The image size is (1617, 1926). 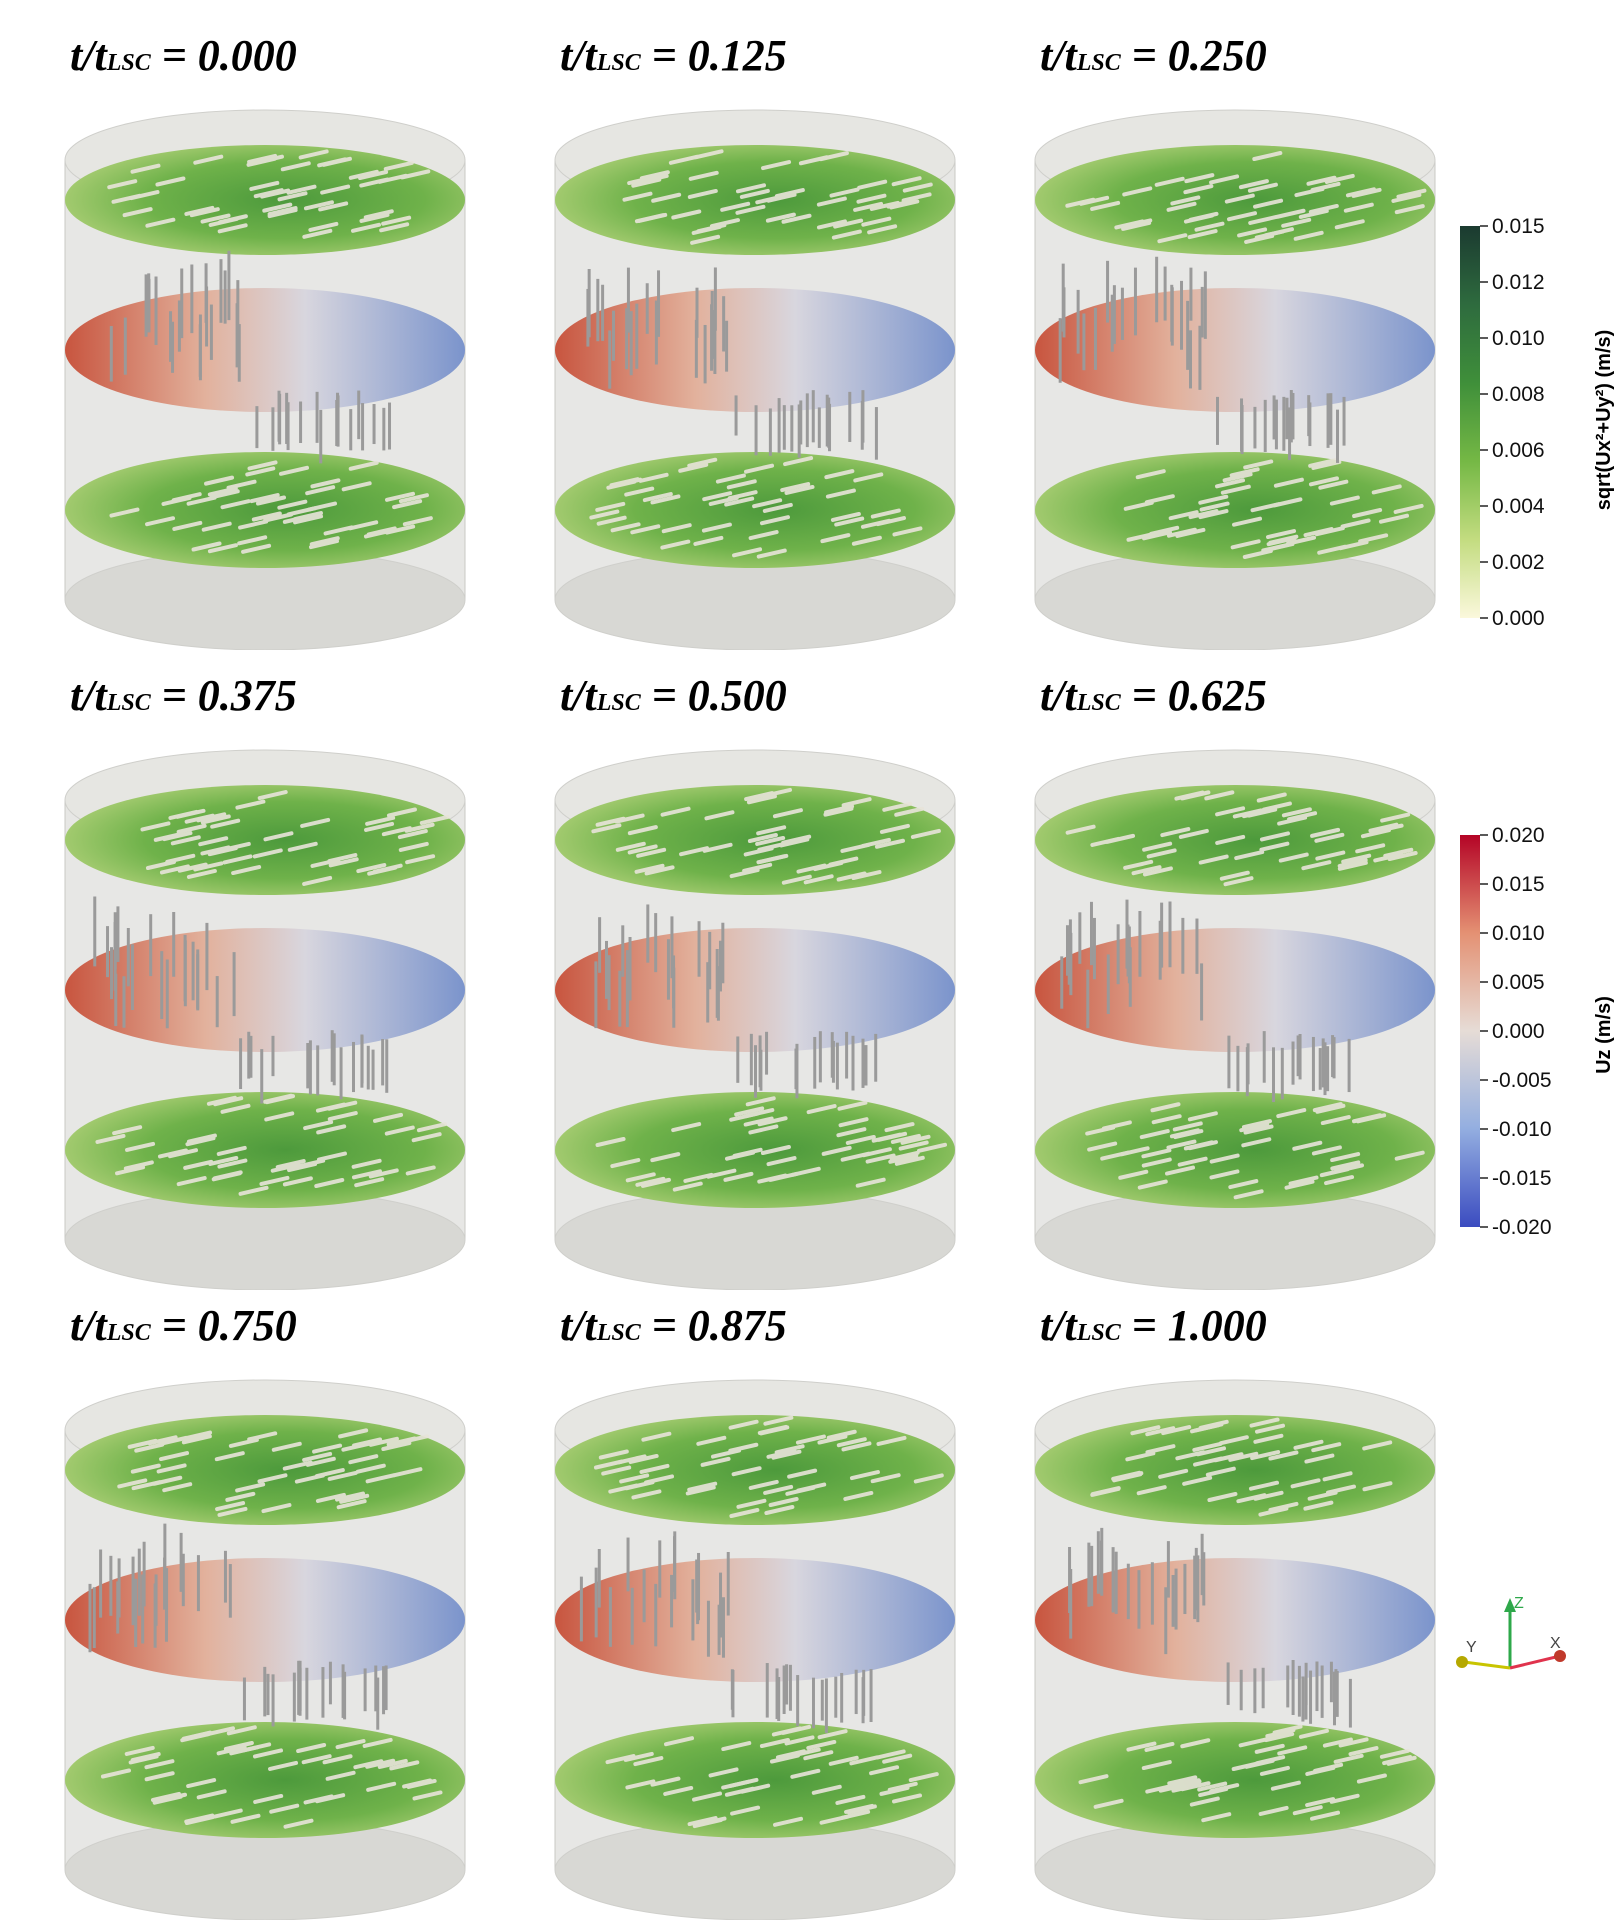 I want to click on time-label: t/tLSC = 0.125, so click(x=673, y=55).